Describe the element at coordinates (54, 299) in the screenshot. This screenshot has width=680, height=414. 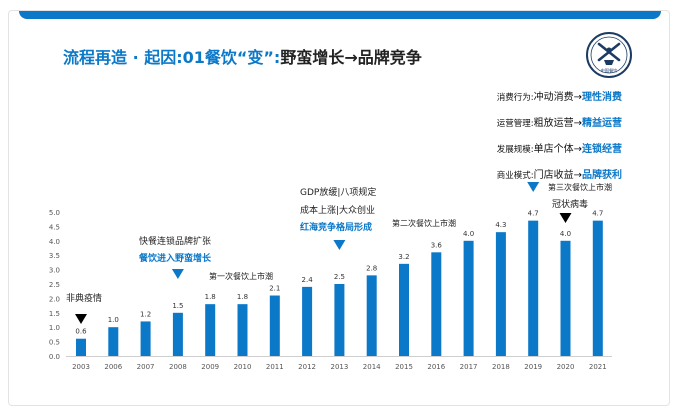
I see `y-tick-label: 2.0` at that location.